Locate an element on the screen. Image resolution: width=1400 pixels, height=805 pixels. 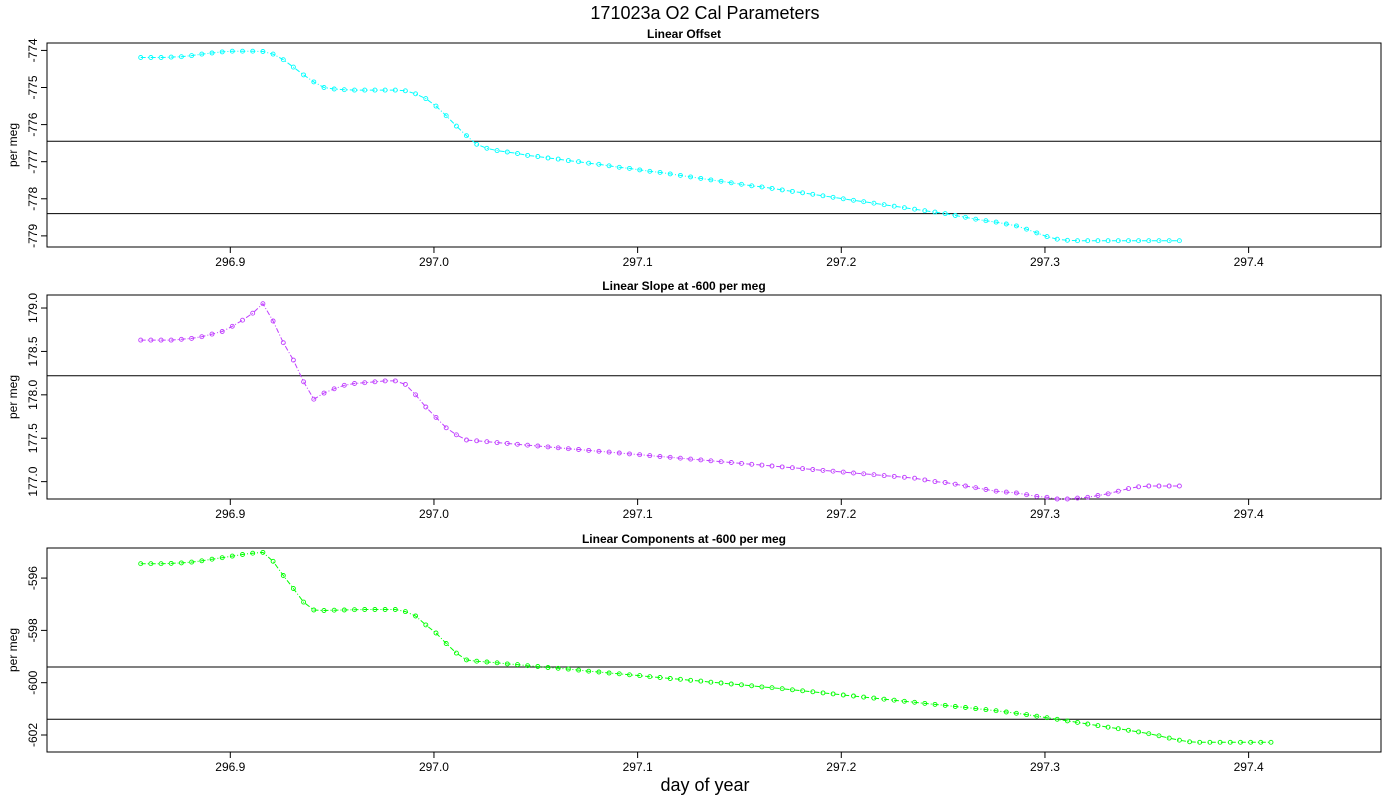
panel-title: Linear Offset is located at coordinates (684, 34).